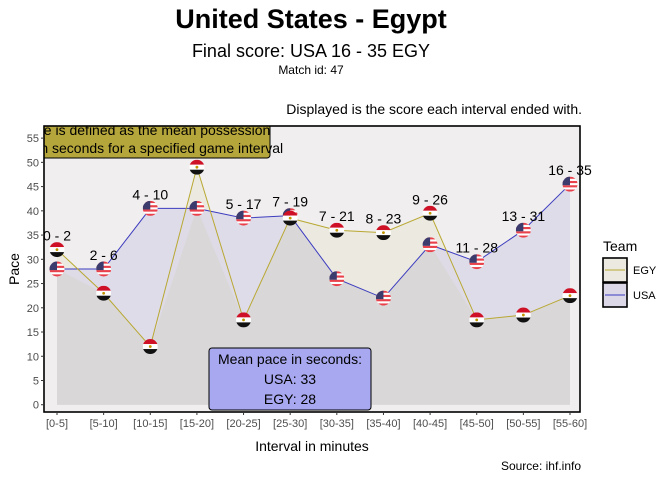 This screenshot has height=480, width=672. I want to click on legend: Team EGY USA, so click(629, 273).